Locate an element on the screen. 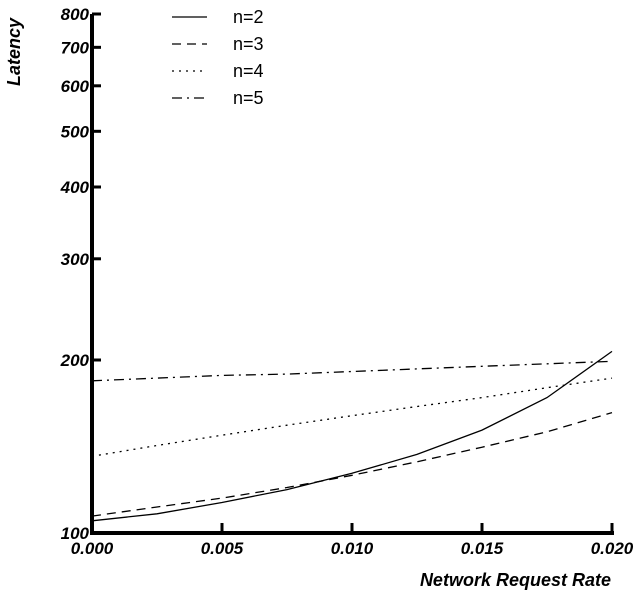  x-tick-label: 0.005 is located at coordinates (222, 548).